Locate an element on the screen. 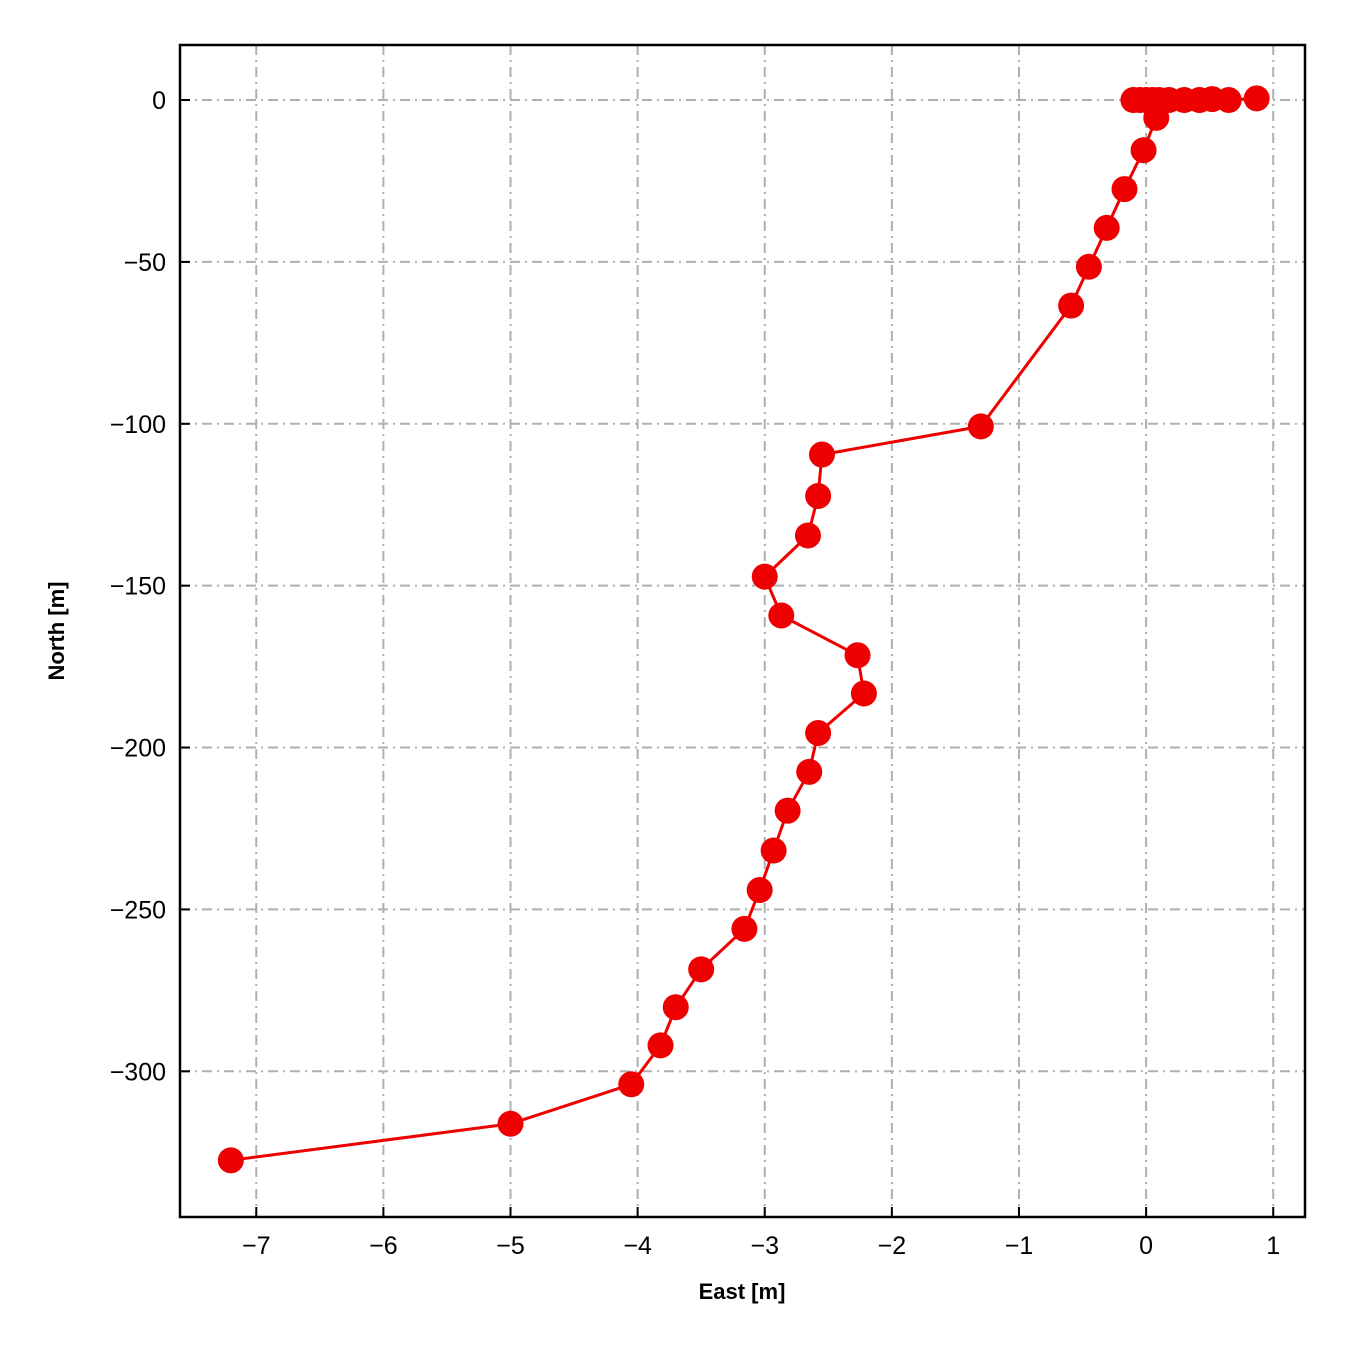  x-tick-label: −2 is located at coordinates (892, 1246).